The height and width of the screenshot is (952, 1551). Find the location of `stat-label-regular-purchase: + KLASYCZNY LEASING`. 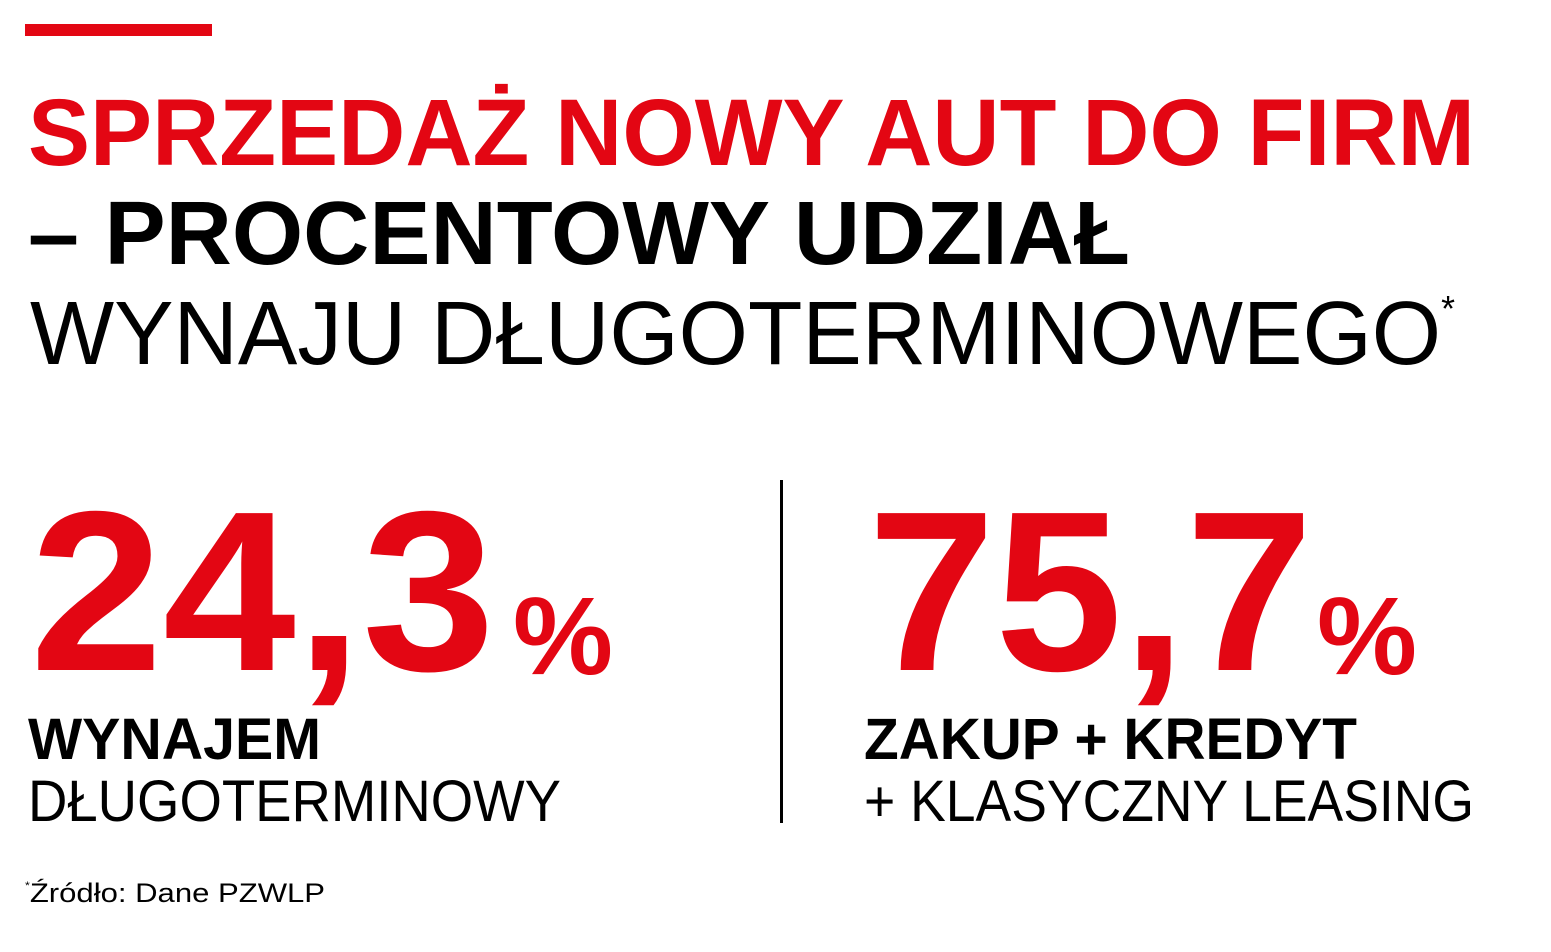

stat-label-regular-purchase: + KLASYCZNY LEASING is located at coordinates (1169, 801).